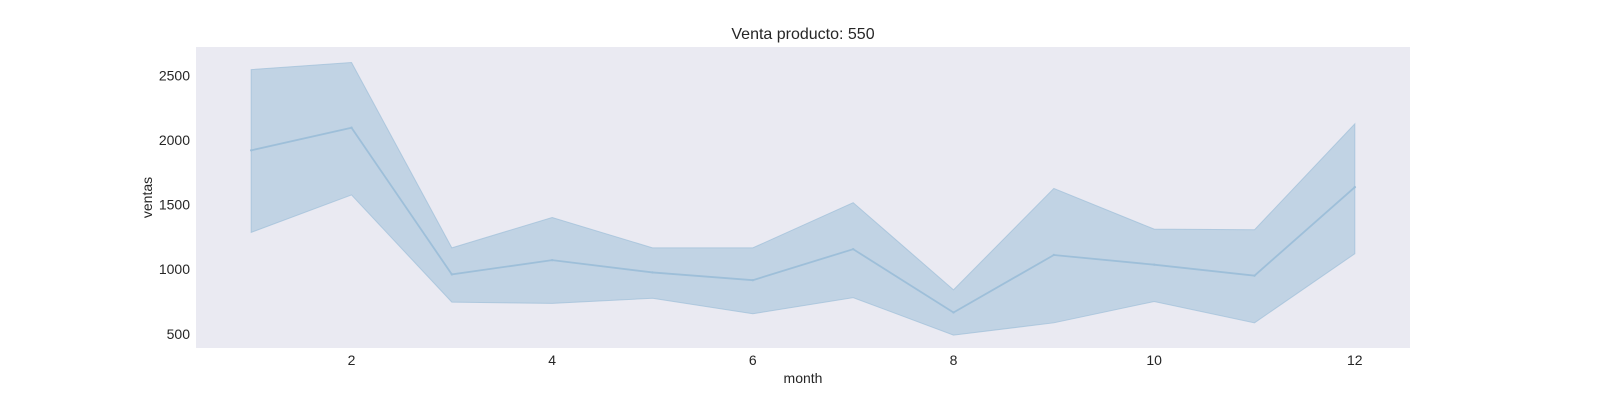 Image resolution: width=1600 pixels, height=400 pixels. Describe the element at coordinates (954, 360) in the screenshot. I see `x-tick-label: 8` at that location.